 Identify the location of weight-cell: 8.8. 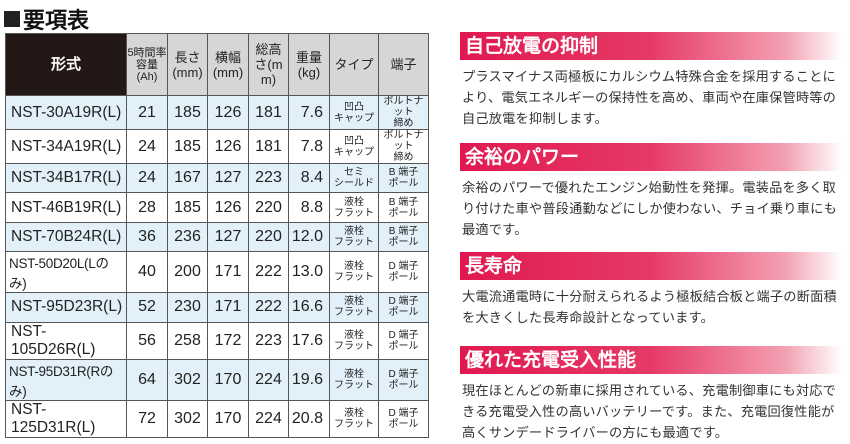
(309, 207).